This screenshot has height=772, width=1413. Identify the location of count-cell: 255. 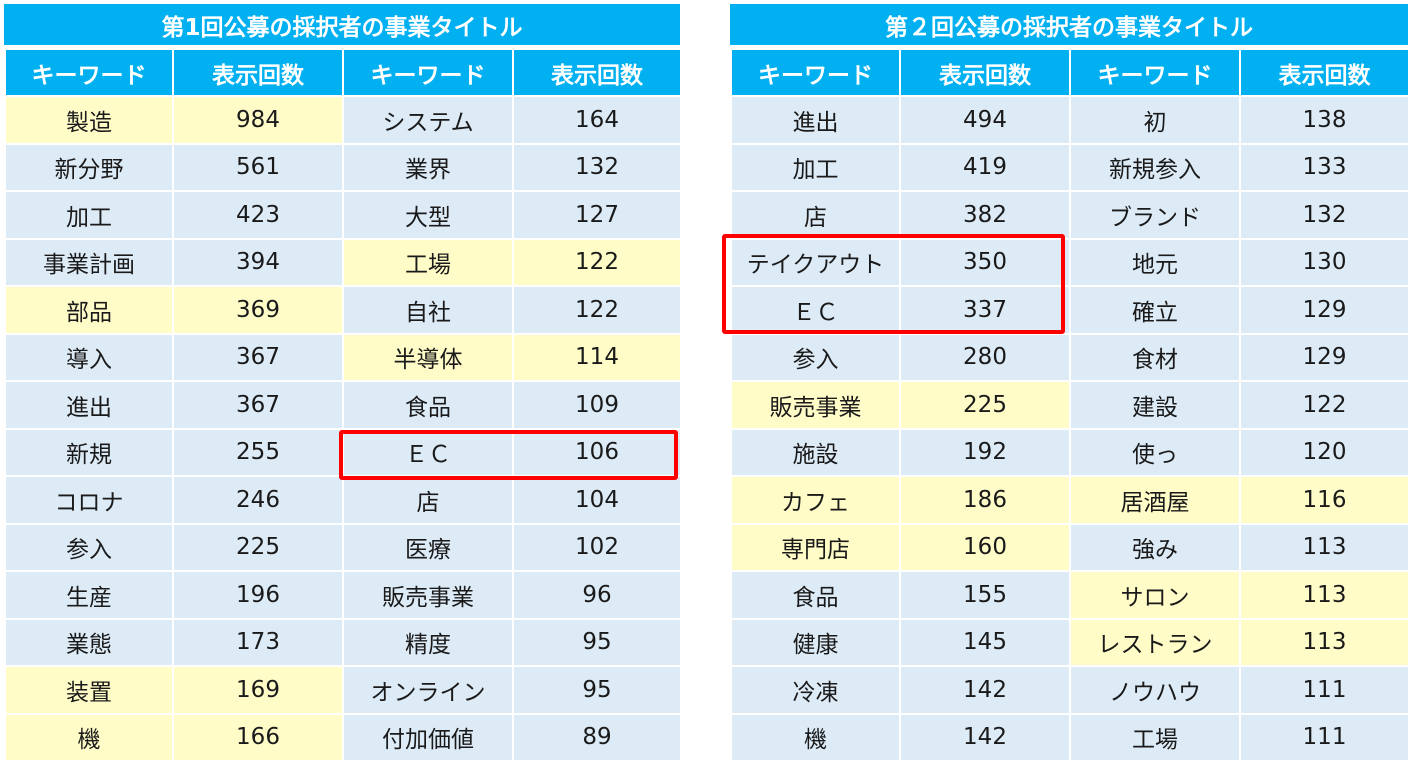
(258, 452).